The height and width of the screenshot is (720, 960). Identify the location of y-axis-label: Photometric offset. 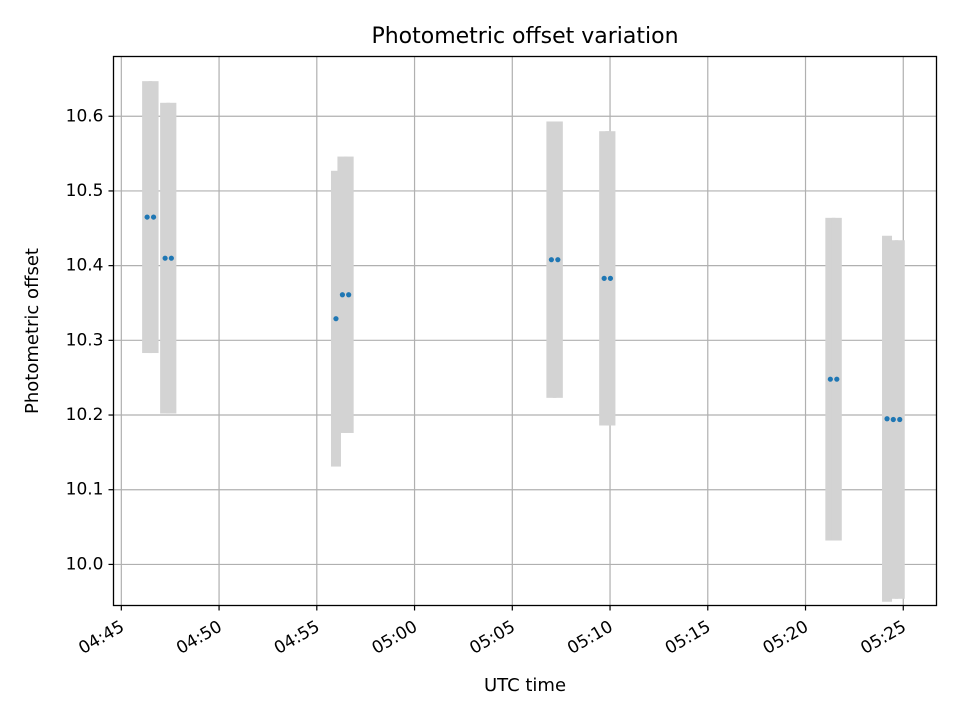
(32, 331).